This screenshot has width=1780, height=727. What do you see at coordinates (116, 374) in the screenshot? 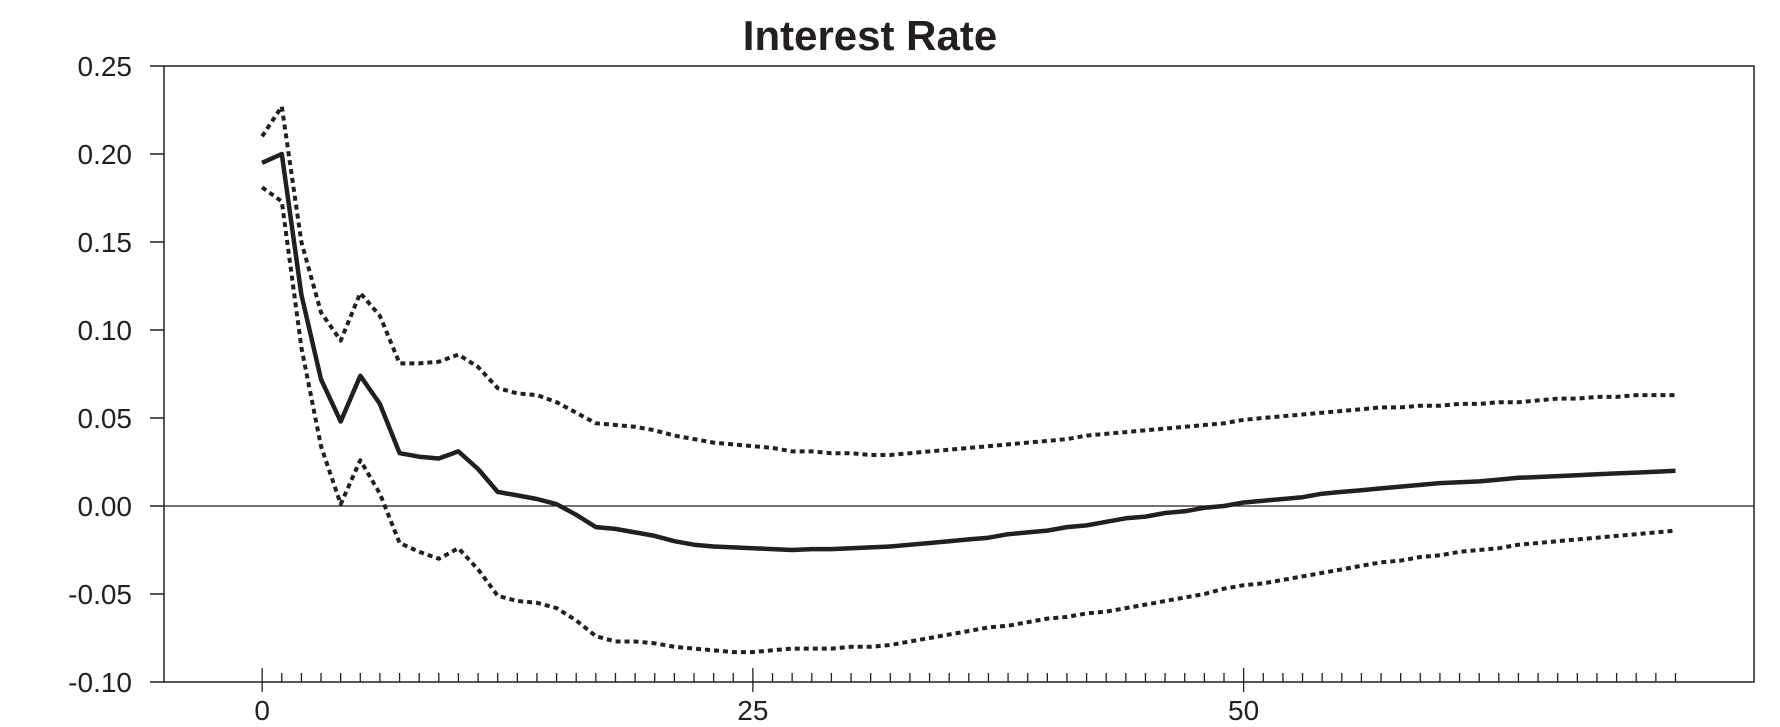
I see `y-axis: 0.25 0.20 0.15 0.10 0.05 0.00 -0.05 -0.10` at bounding box center [116, 374].